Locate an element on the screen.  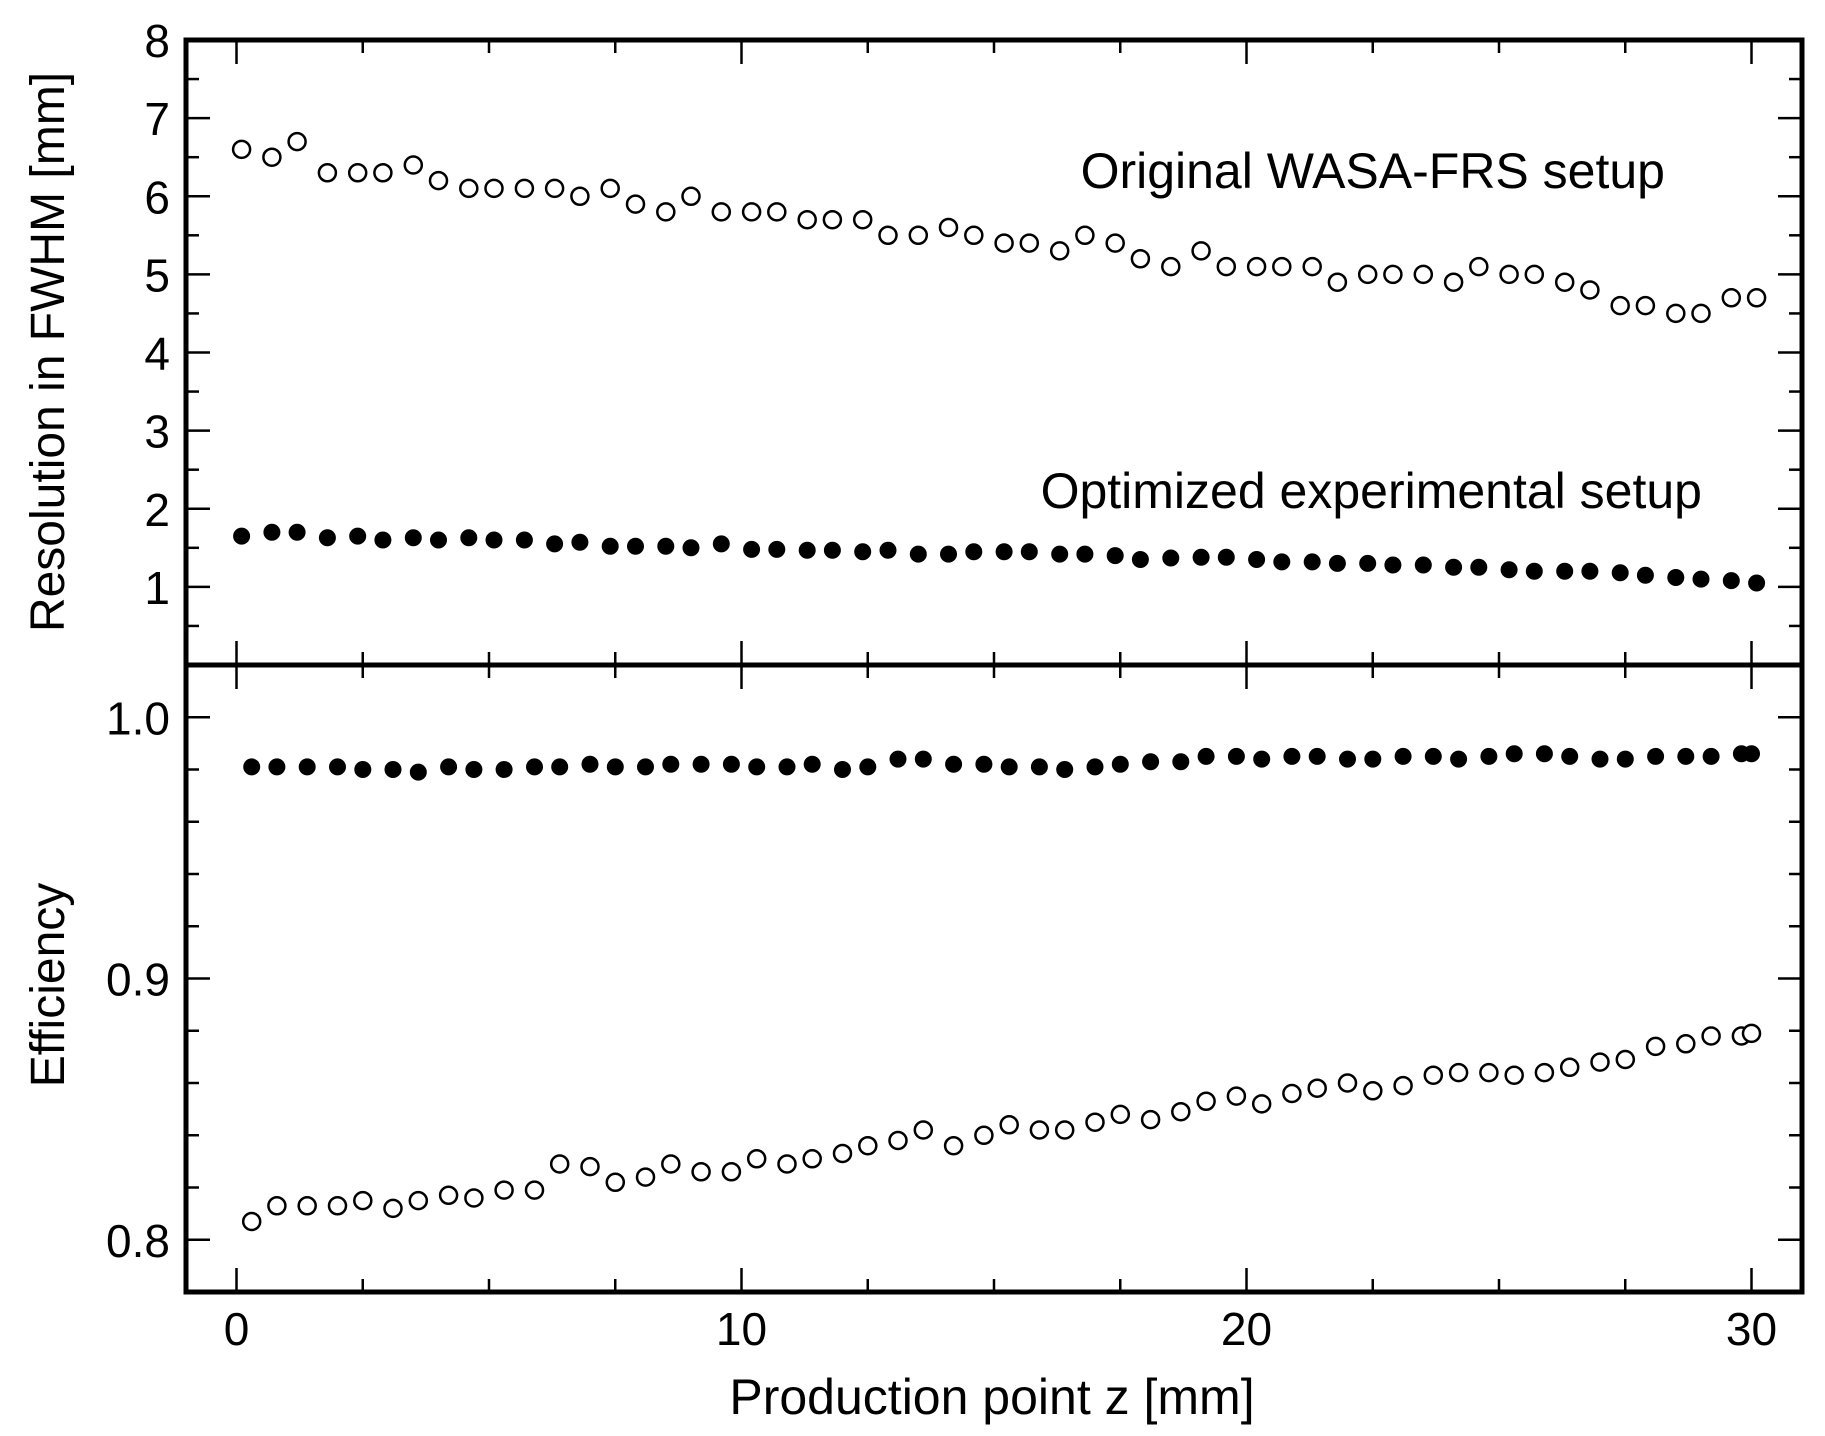
bottom-y-tick-label: 1.0 is located at coordinates (138, 718).